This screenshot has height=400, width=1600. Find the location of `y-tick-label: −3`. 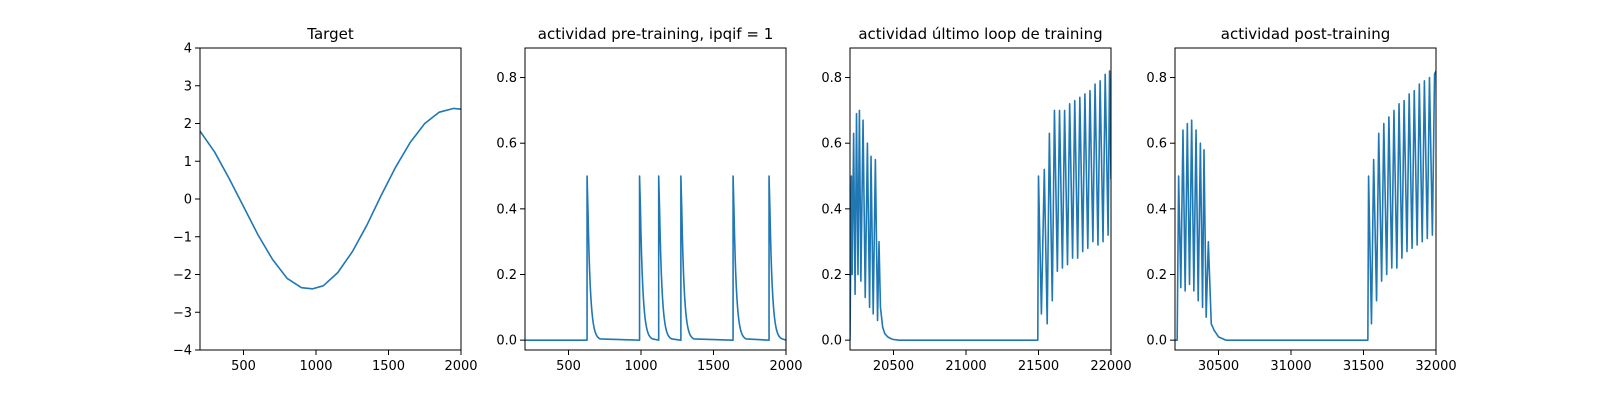

y-tick-label: −3 is located at coordinates (182, 313).